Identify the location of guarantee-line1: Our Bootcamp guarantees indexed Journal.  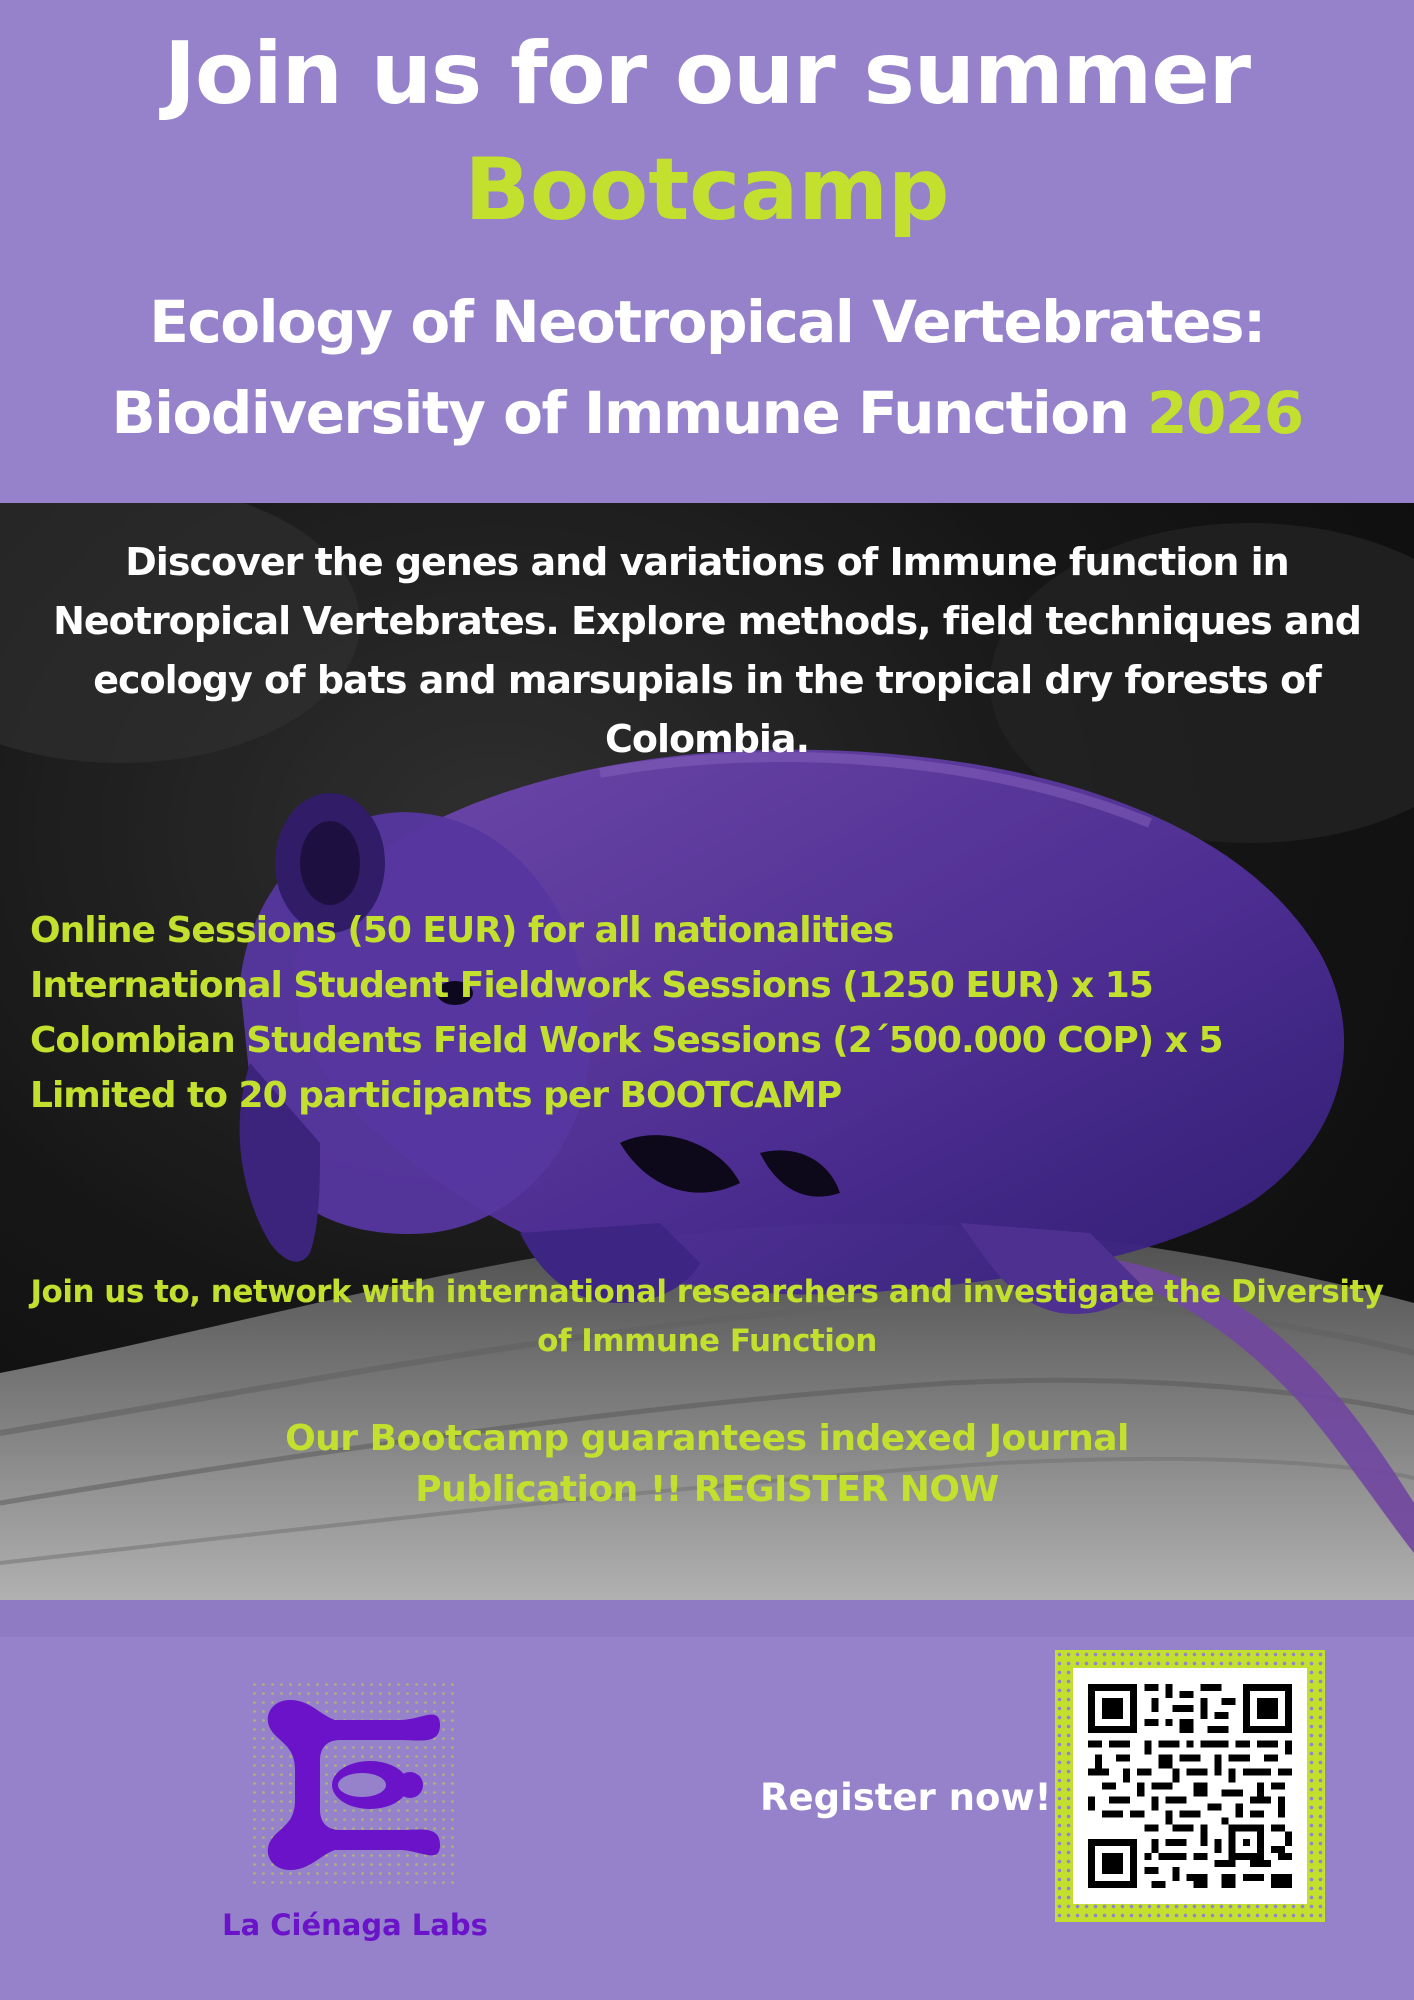
(707, 1438).